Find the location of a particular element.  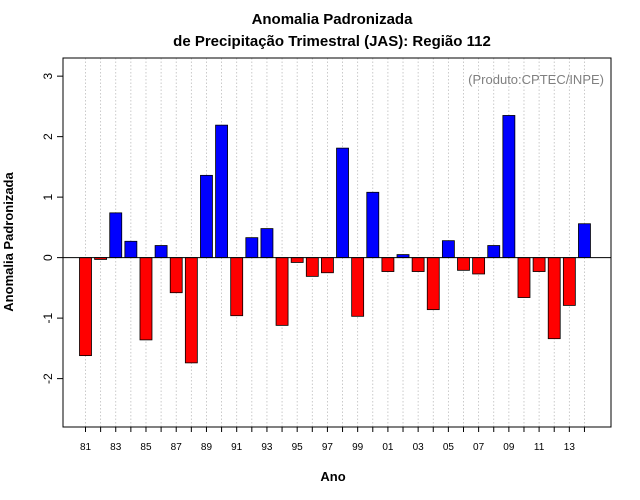

bar-2007 is located at coordinates (479, 266).